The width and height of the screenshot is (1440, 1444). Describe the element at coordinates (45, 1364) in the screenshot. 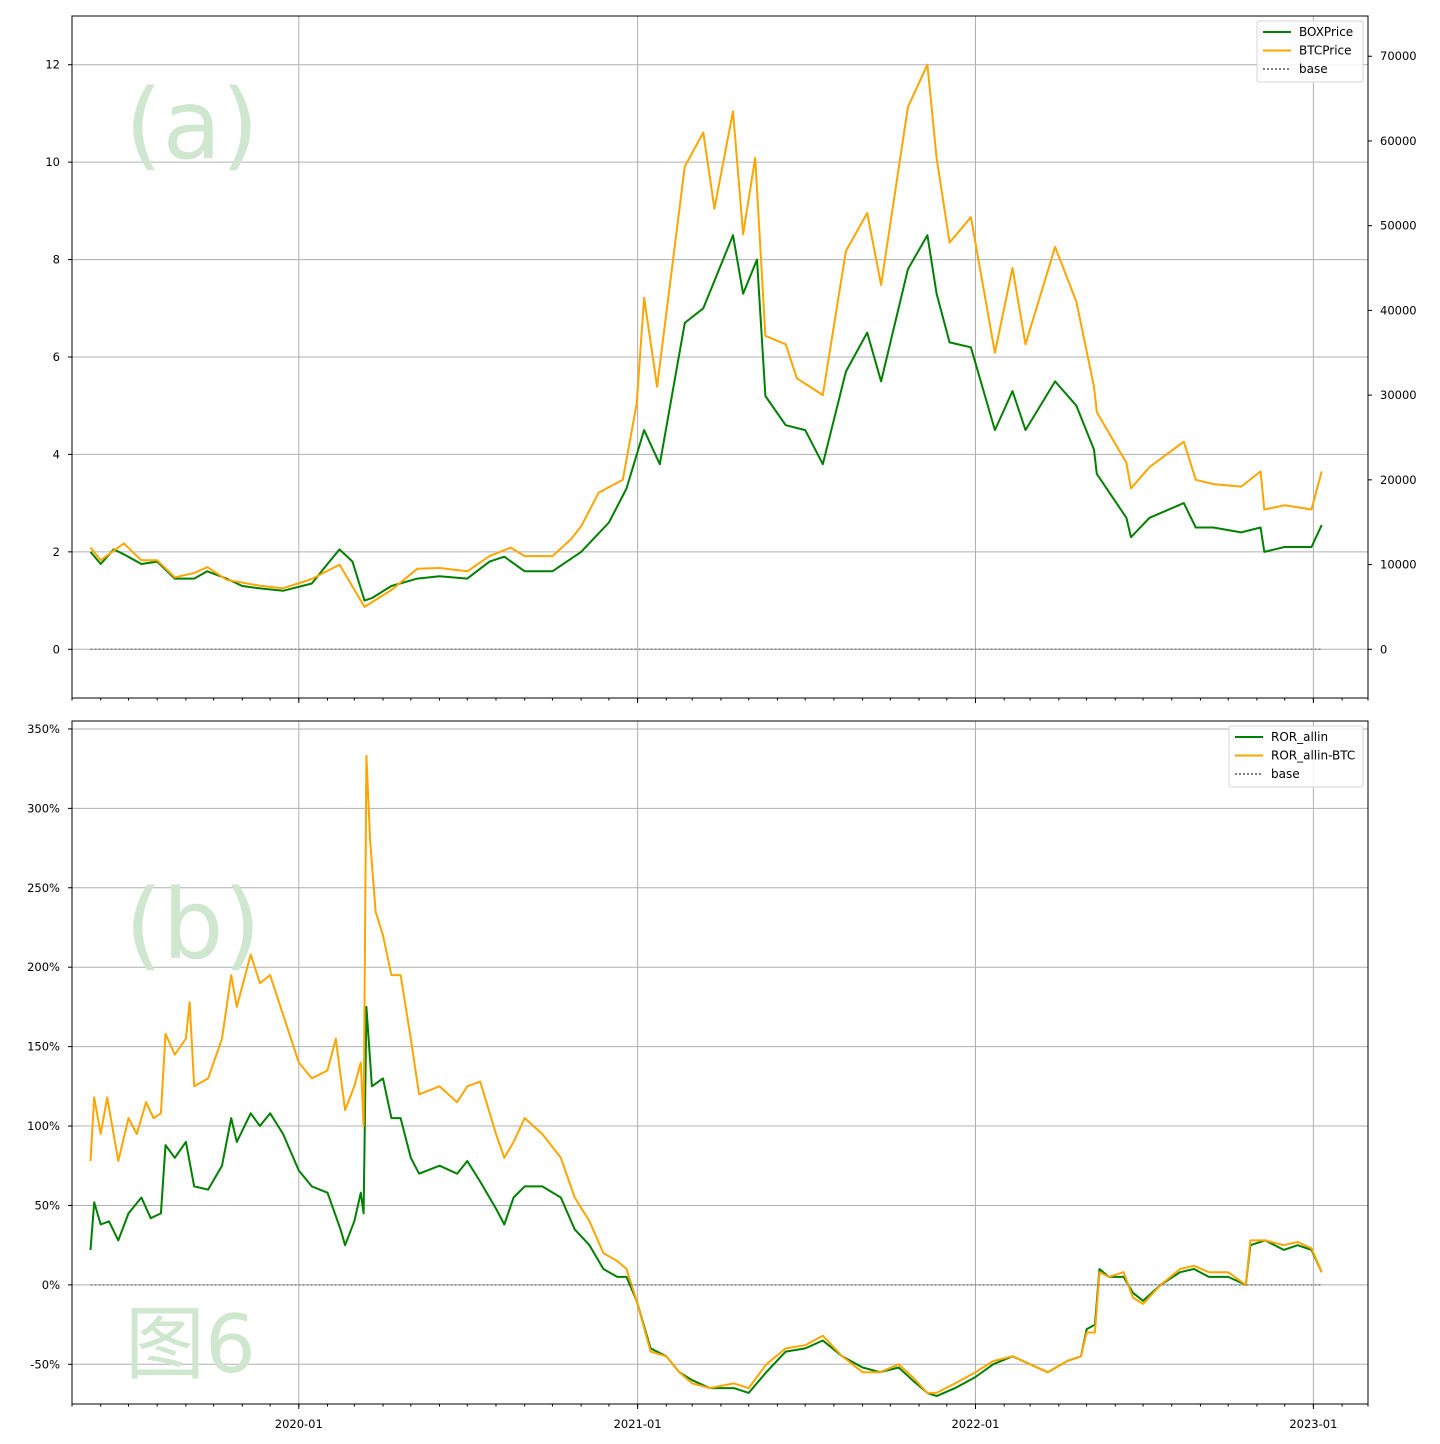

I see `y-tick-label: -50%` at that location.